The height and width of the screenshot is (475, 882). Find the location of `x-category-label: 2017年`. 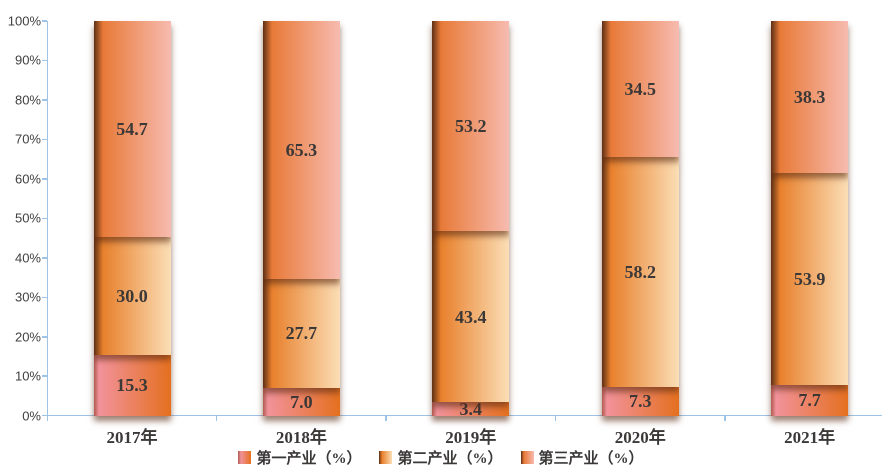

x-category-label: 2017年 is located at coordinates (132, 437).